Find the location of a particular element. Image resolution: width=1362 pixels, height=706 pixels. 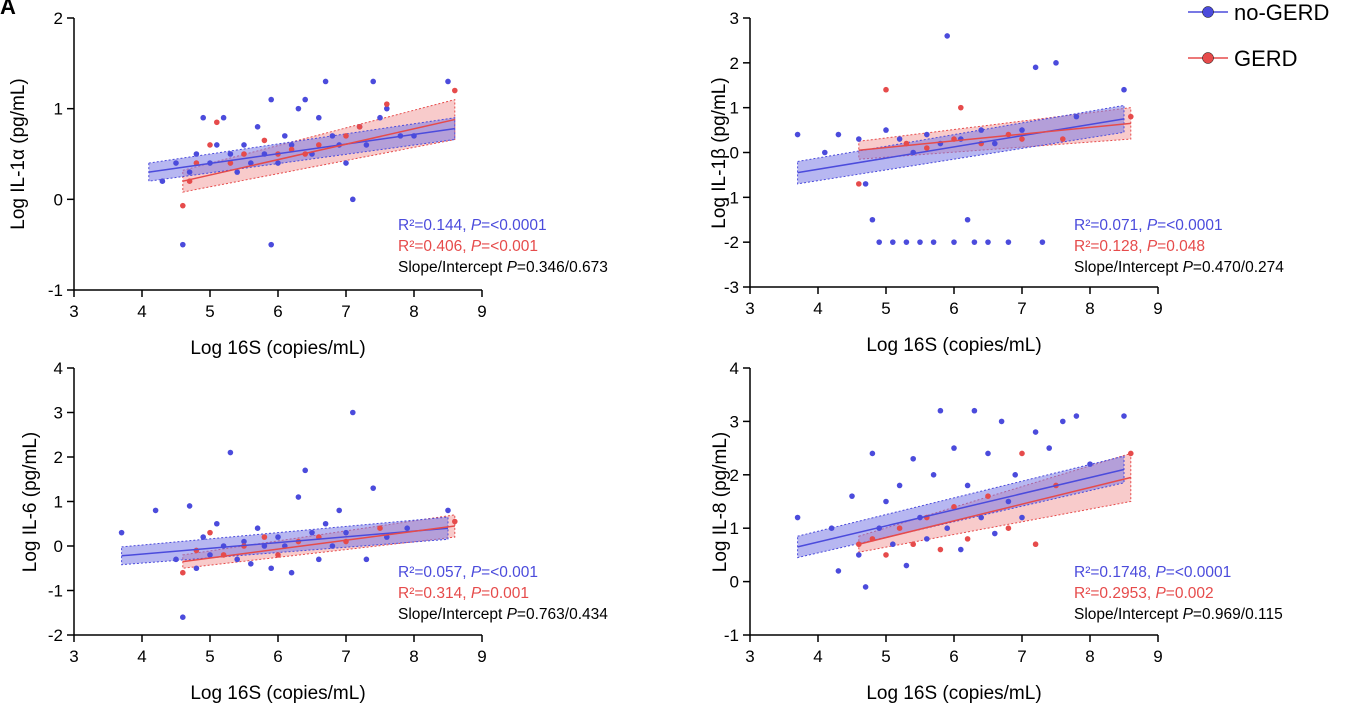

stat-line-1: R²=0.1748, P=<0.0001 is located at coordinates (1152, 572).